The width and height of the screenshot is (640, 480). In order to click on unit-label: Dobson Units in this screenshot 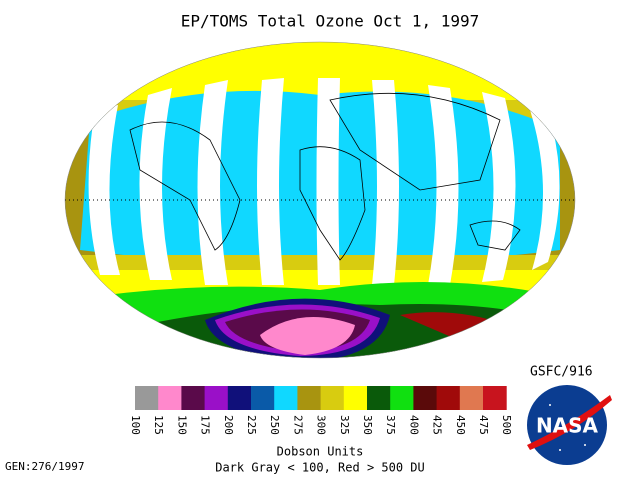, I will do `click(320, 452)`.